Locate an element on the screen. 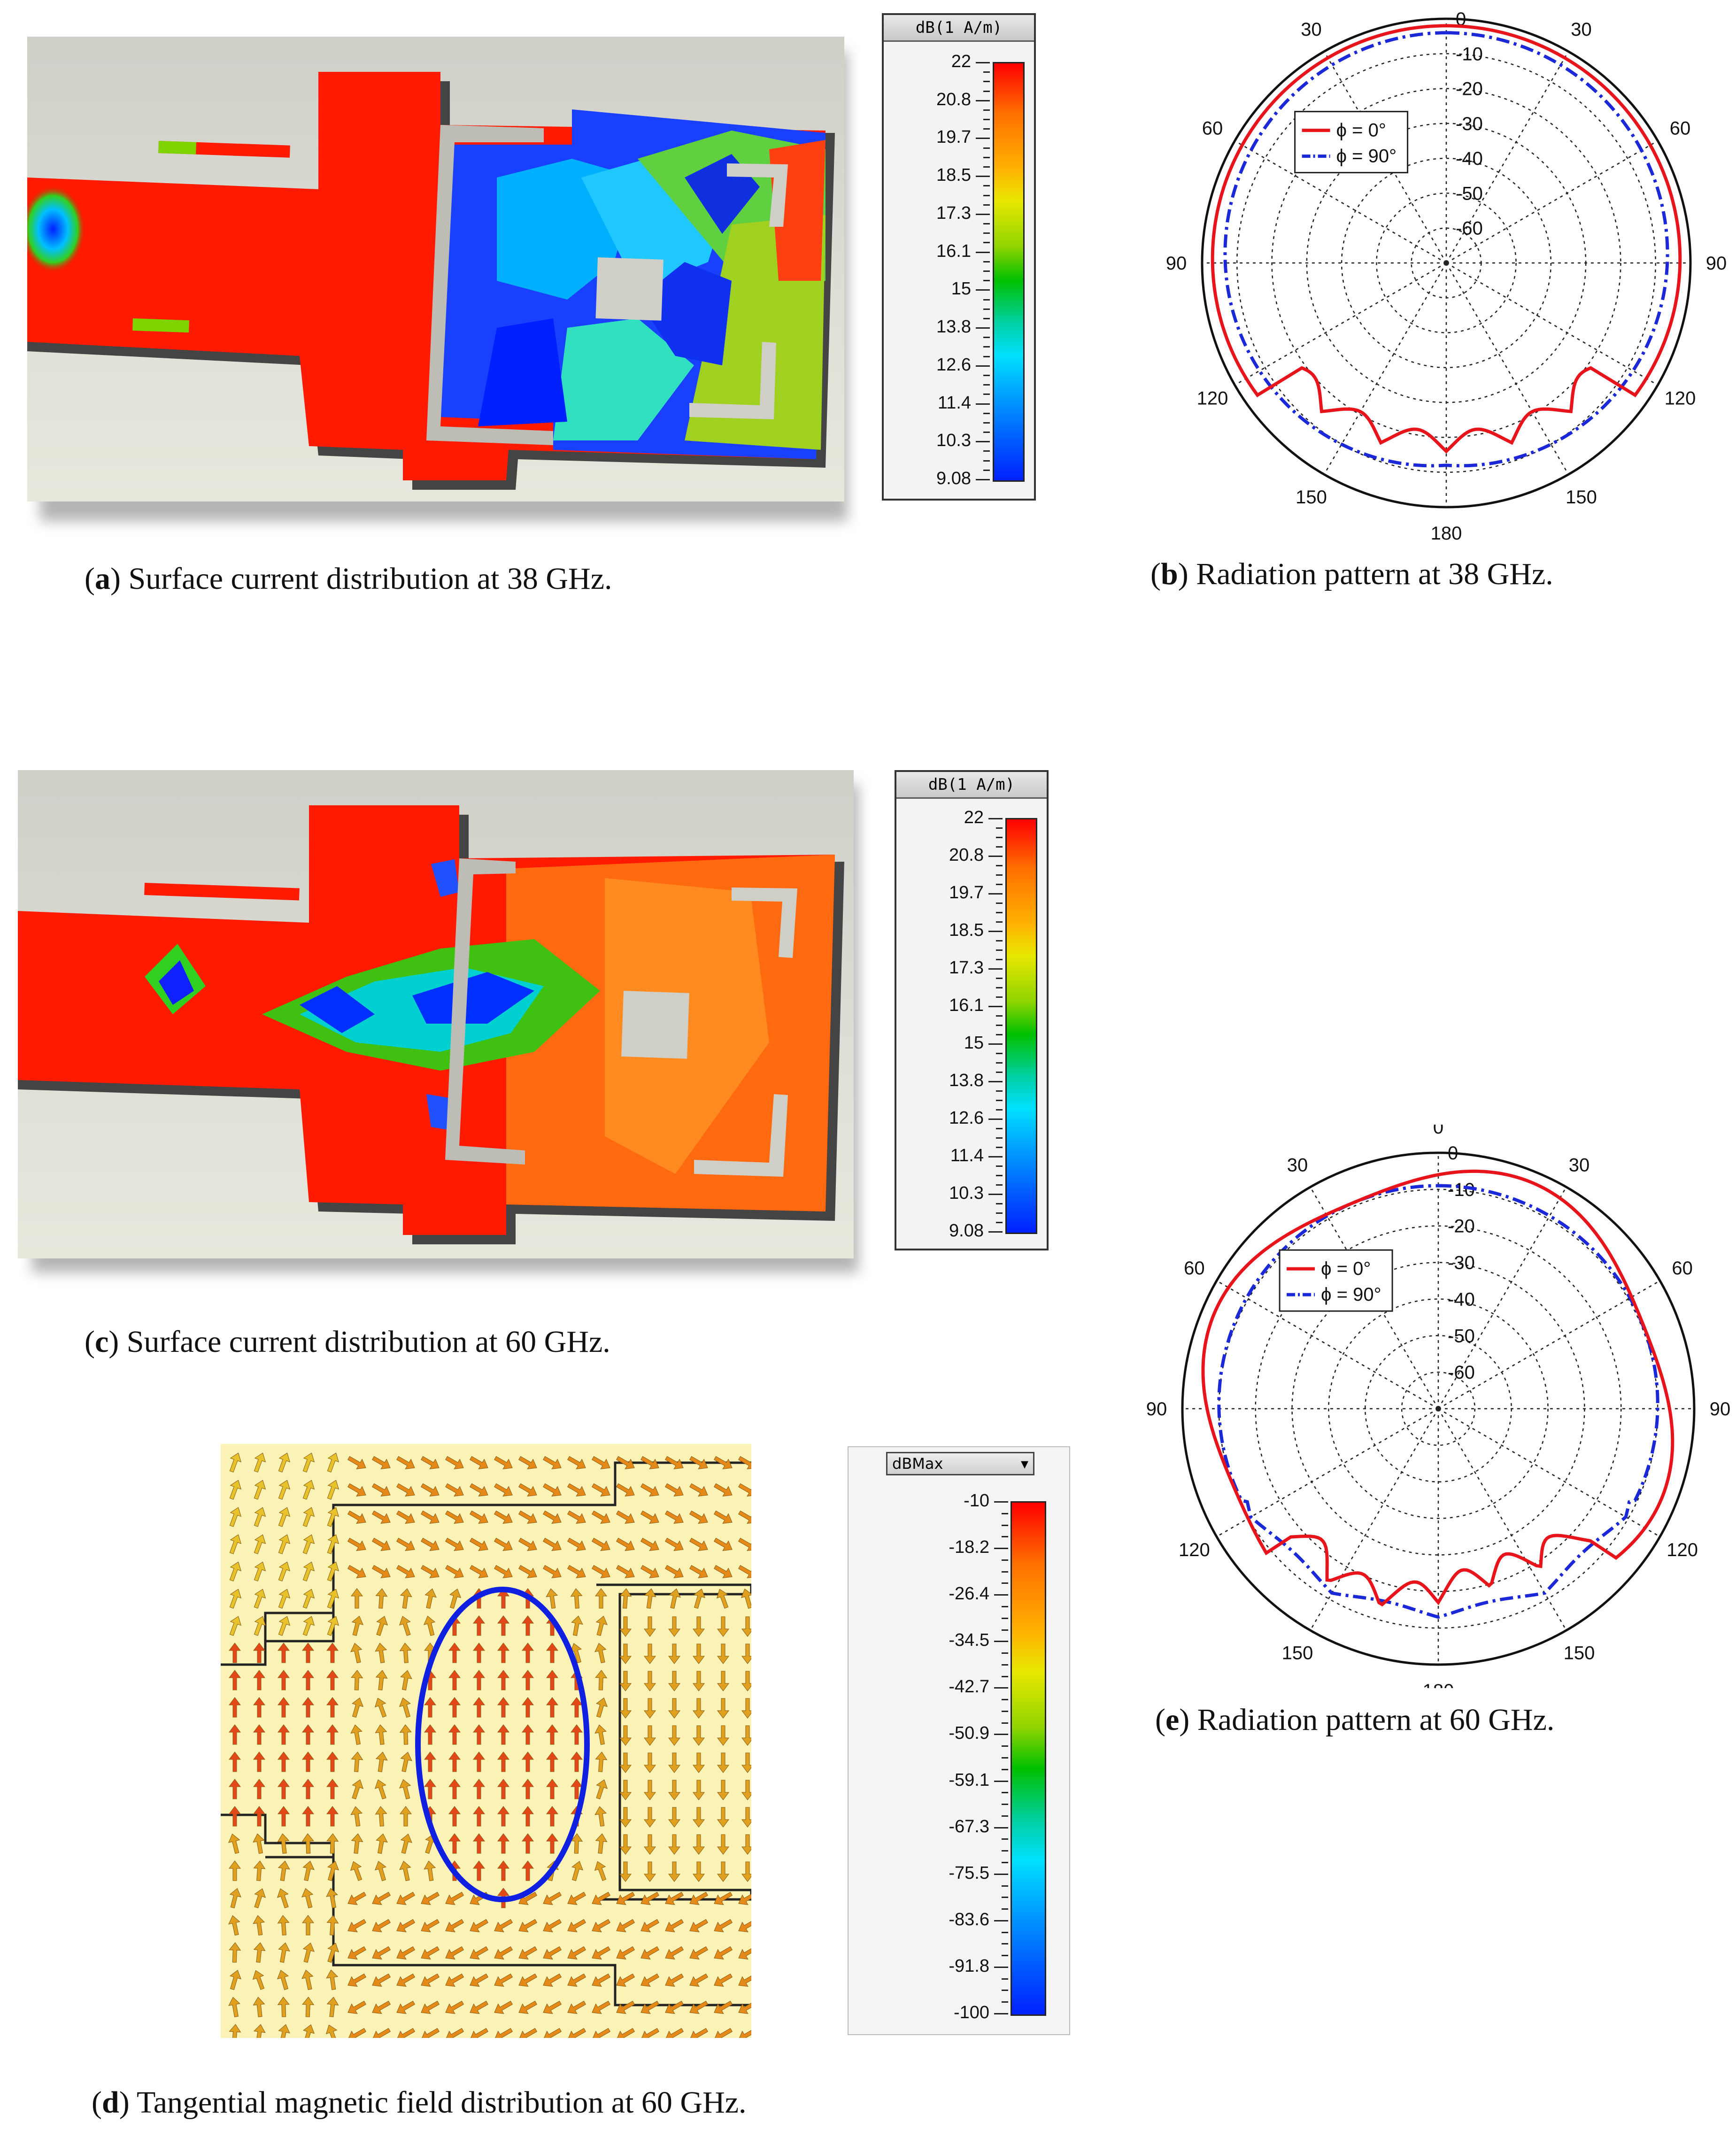  tick-label: 12.6 is located at coordinates (953, 365).